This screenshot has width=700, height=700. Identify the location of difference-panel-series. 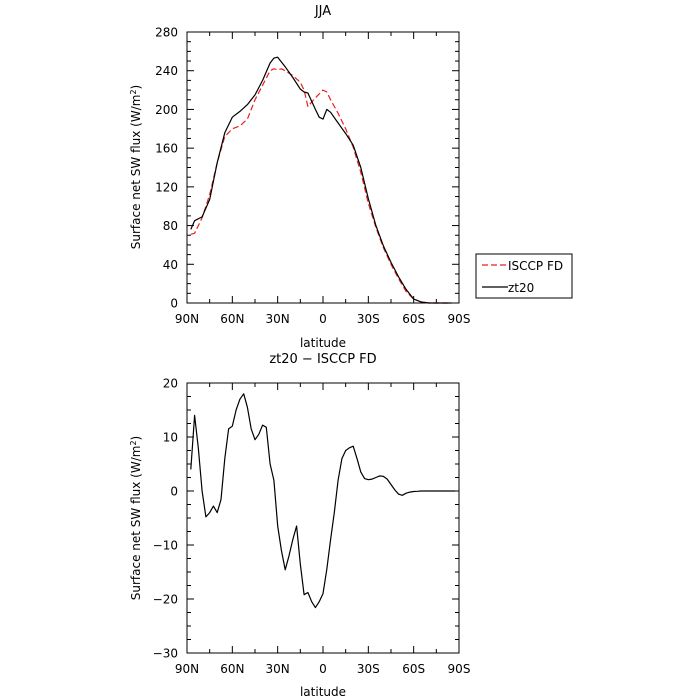
(323, 501).